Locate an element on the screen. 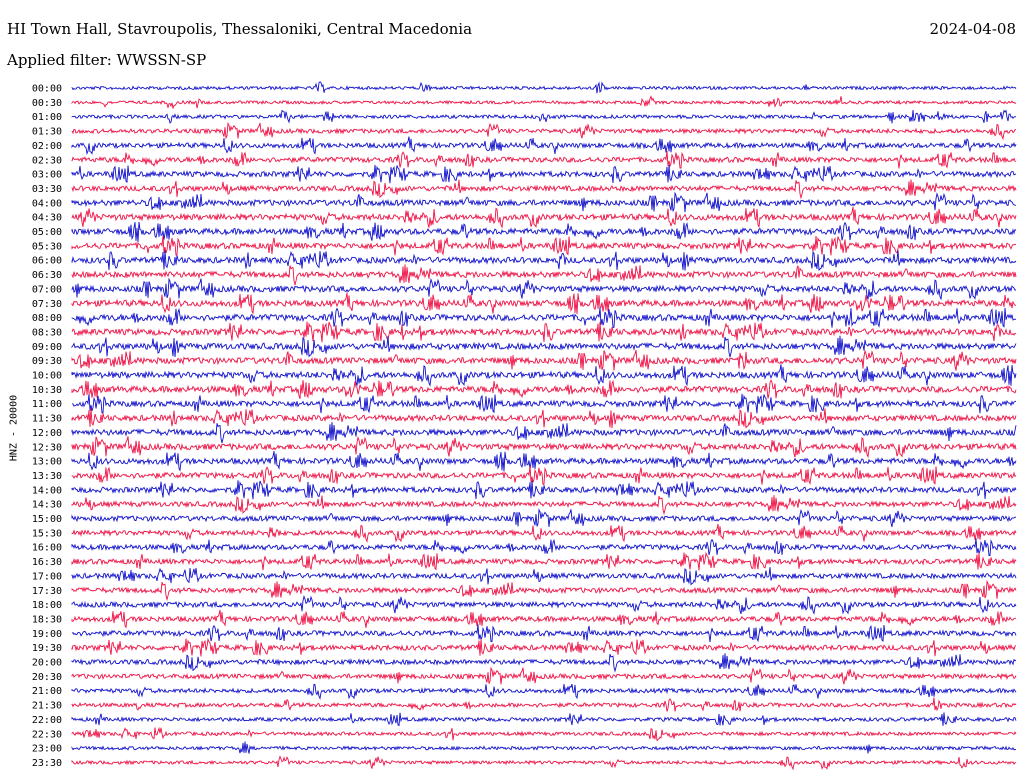 The height and width of the screenshot is (780, 1024). row-label-0500: 05:00 is located at coordinates (47, 232).